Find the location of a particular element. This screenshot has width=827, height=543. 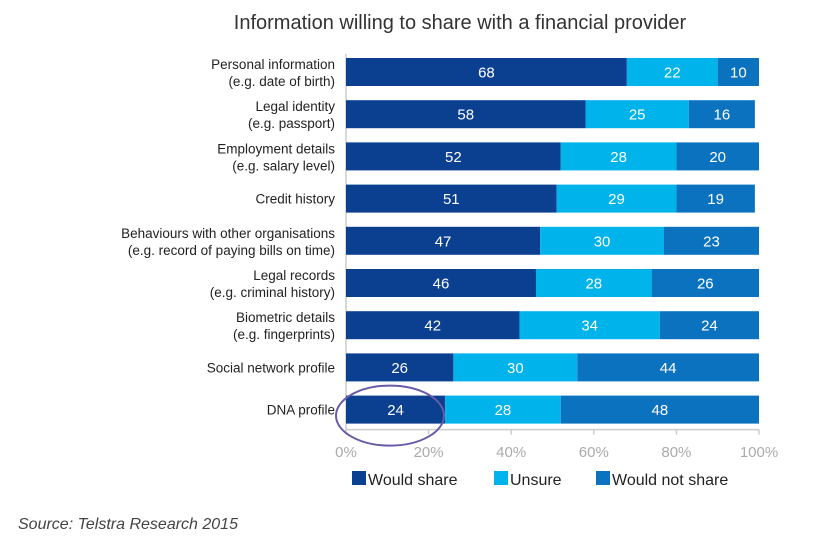

data-label: 23 is located at coordinates (711, 241).